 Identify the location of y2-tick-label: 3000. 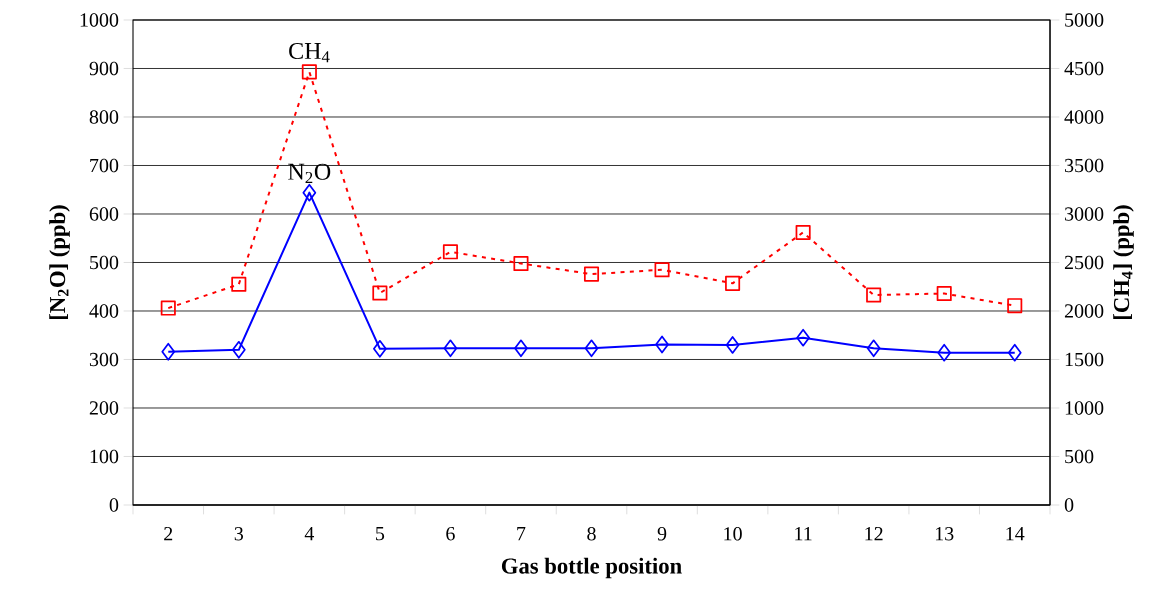
(1084, 214).